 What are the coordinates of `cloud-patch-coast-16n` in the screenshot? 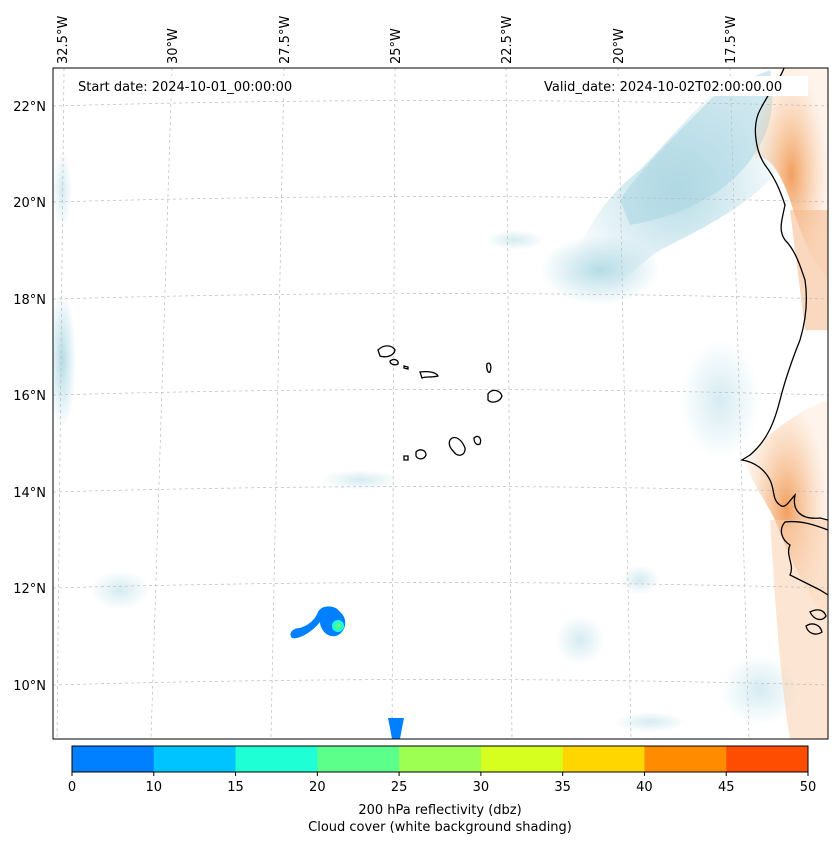 It's located at (720, 400).